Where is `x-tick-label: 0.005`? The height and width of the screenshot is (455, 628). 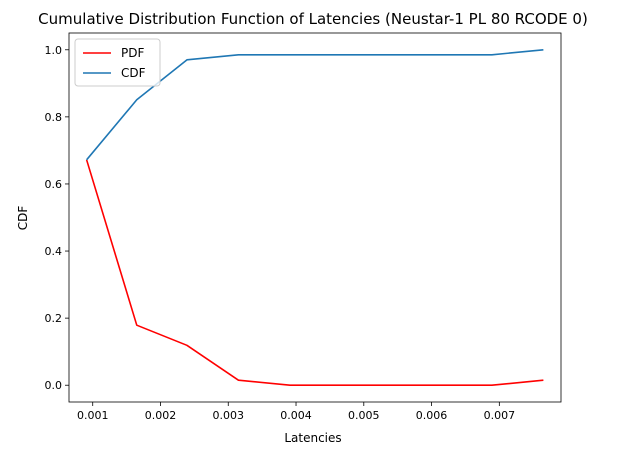
x-tick-label: 0.005 is located at coordinates (364, 415).